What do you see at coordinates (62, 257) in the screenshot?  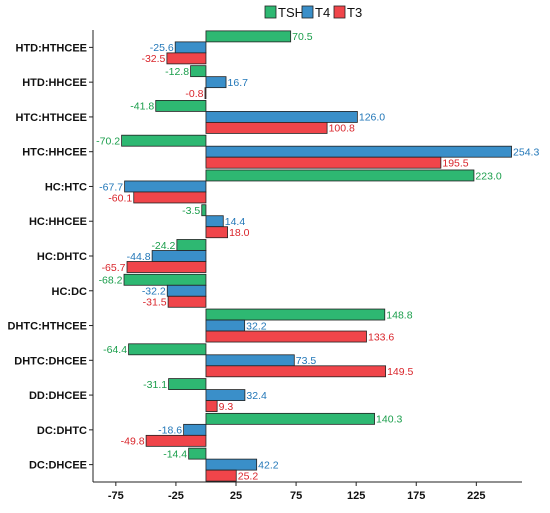 I see `category-label: HC:DHTC` at bounding box center [62, 257].